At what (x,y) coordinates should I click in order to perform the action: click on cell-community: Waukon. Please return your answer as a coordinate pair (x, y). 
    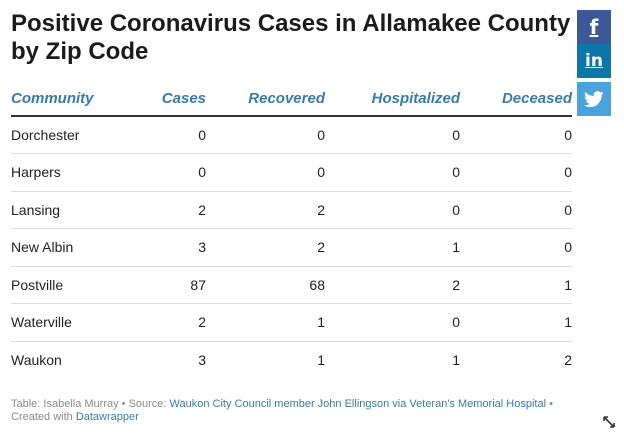
    Looking at the image, I should click on (36, 360).